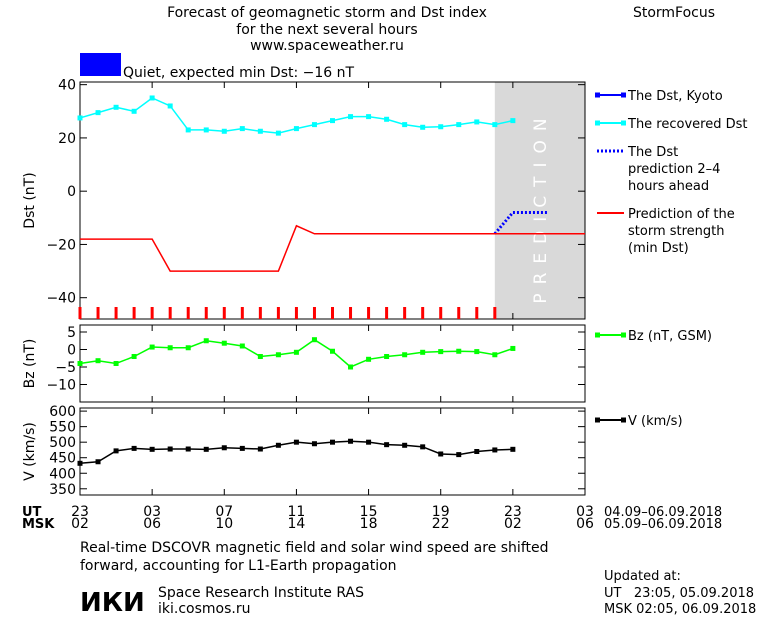  What do you see at coordinates (369, 512) in the screenshot?
I see `ut-tick-label: 15` at bounding box center [369, 512].